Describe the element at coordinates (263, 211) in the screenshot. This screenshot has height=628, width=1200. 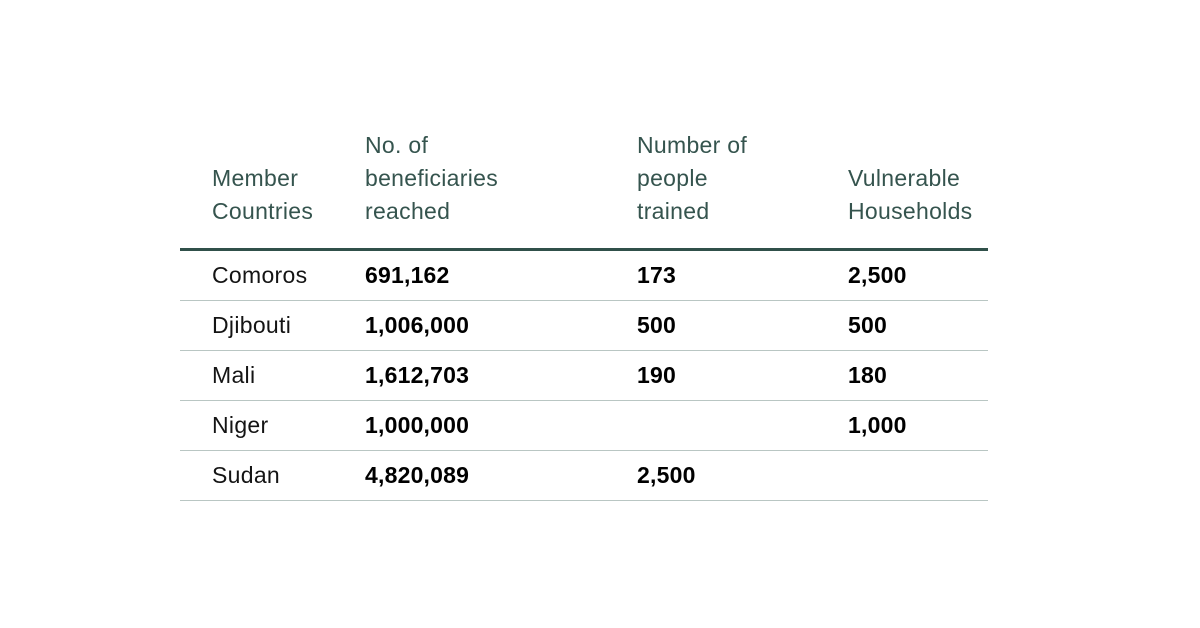
I see `header-line: Countries` at that location.